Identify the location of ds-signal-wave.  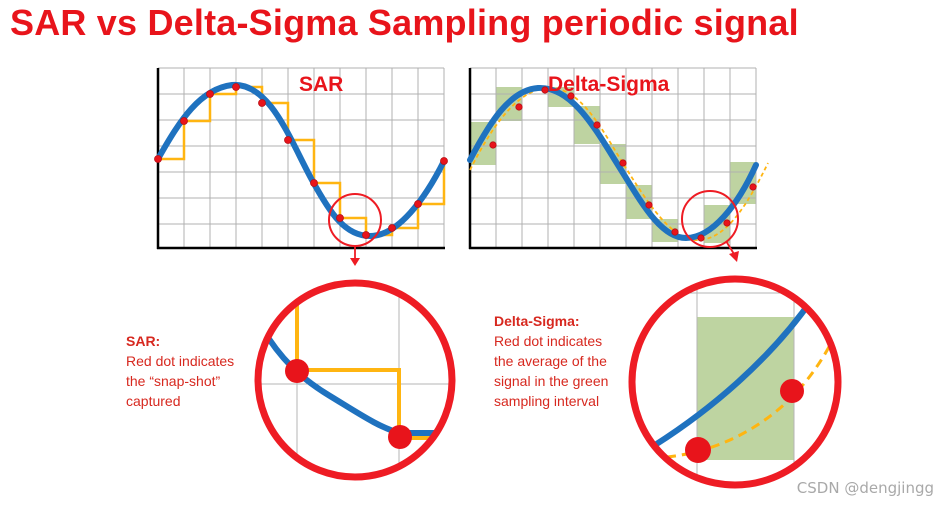
(613, 163).